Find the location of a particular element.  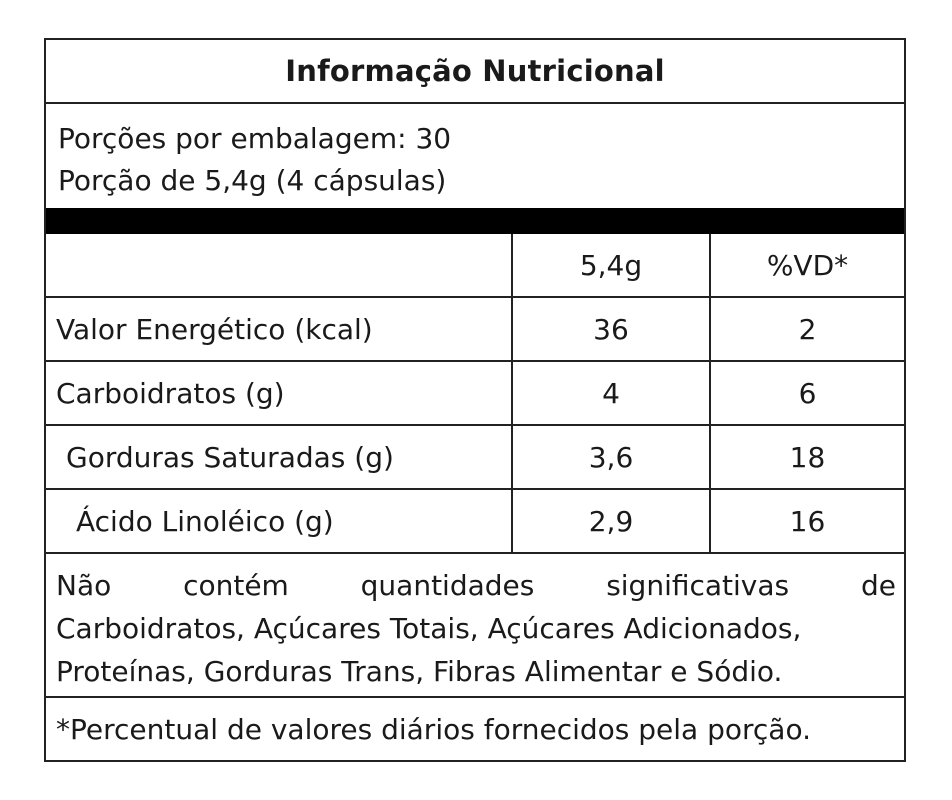

nutrient-daily-value: 16 is located at coordinates (807, 521).